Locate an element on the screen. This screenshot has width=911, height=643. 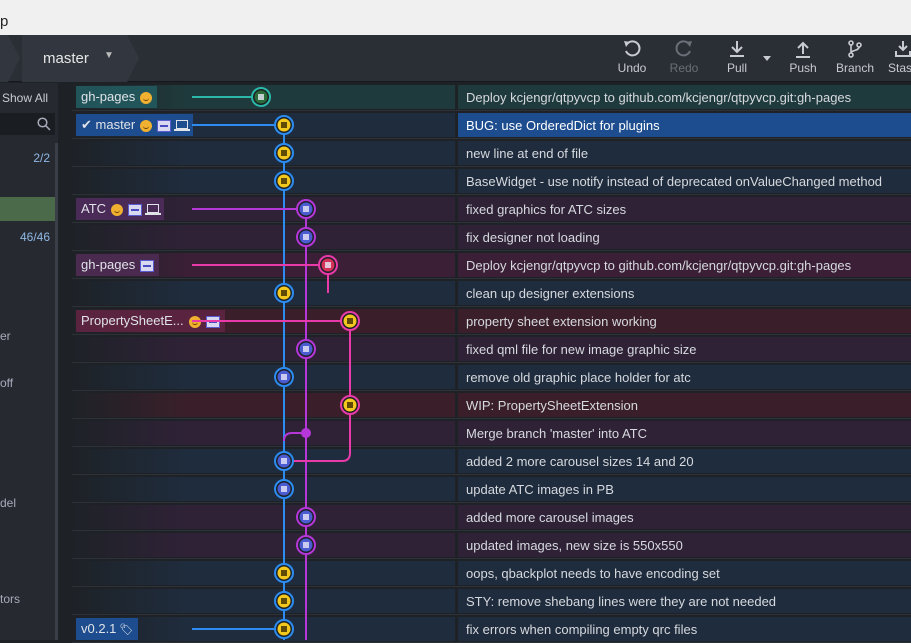
branch-ref-badge: v0.2.1 🏷 is located at coordinates (107, 629).